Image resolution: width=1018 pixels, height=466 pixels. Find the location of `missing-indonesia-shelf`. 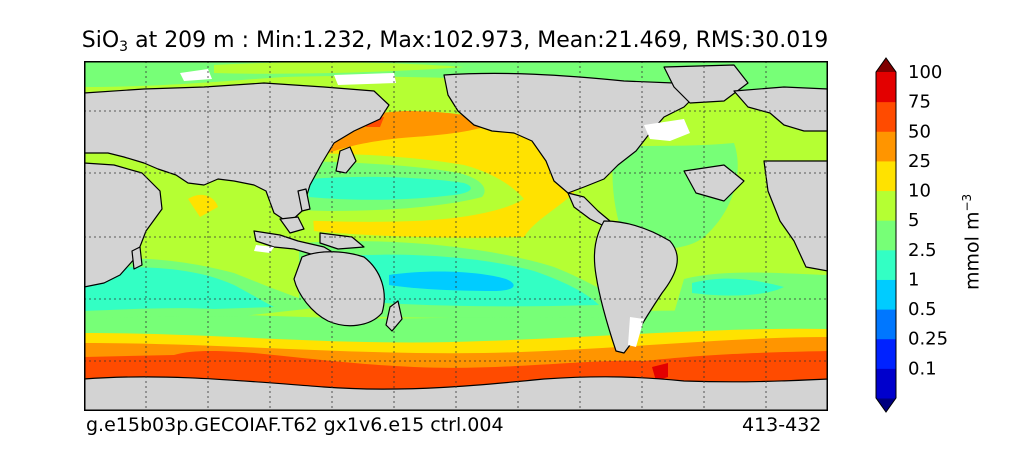

missing-indonesia-shelf is located at coordinates (264, 249).